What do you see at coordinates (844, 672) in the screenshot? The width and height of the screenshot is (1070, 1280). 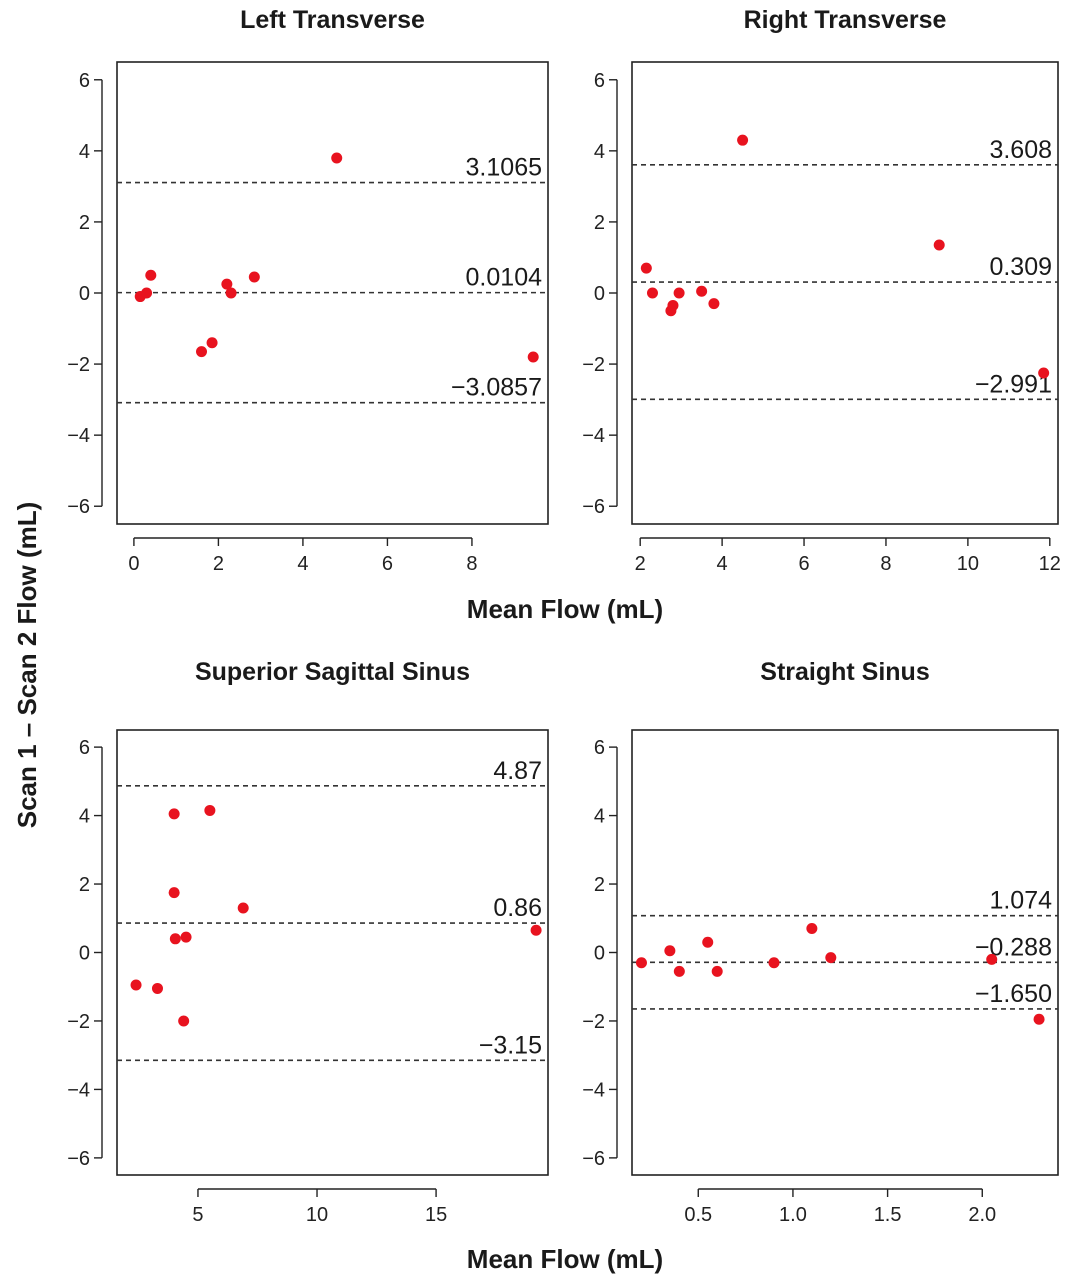 I see `panel-title: Straight Sinus` at bounding box center [844, 672].